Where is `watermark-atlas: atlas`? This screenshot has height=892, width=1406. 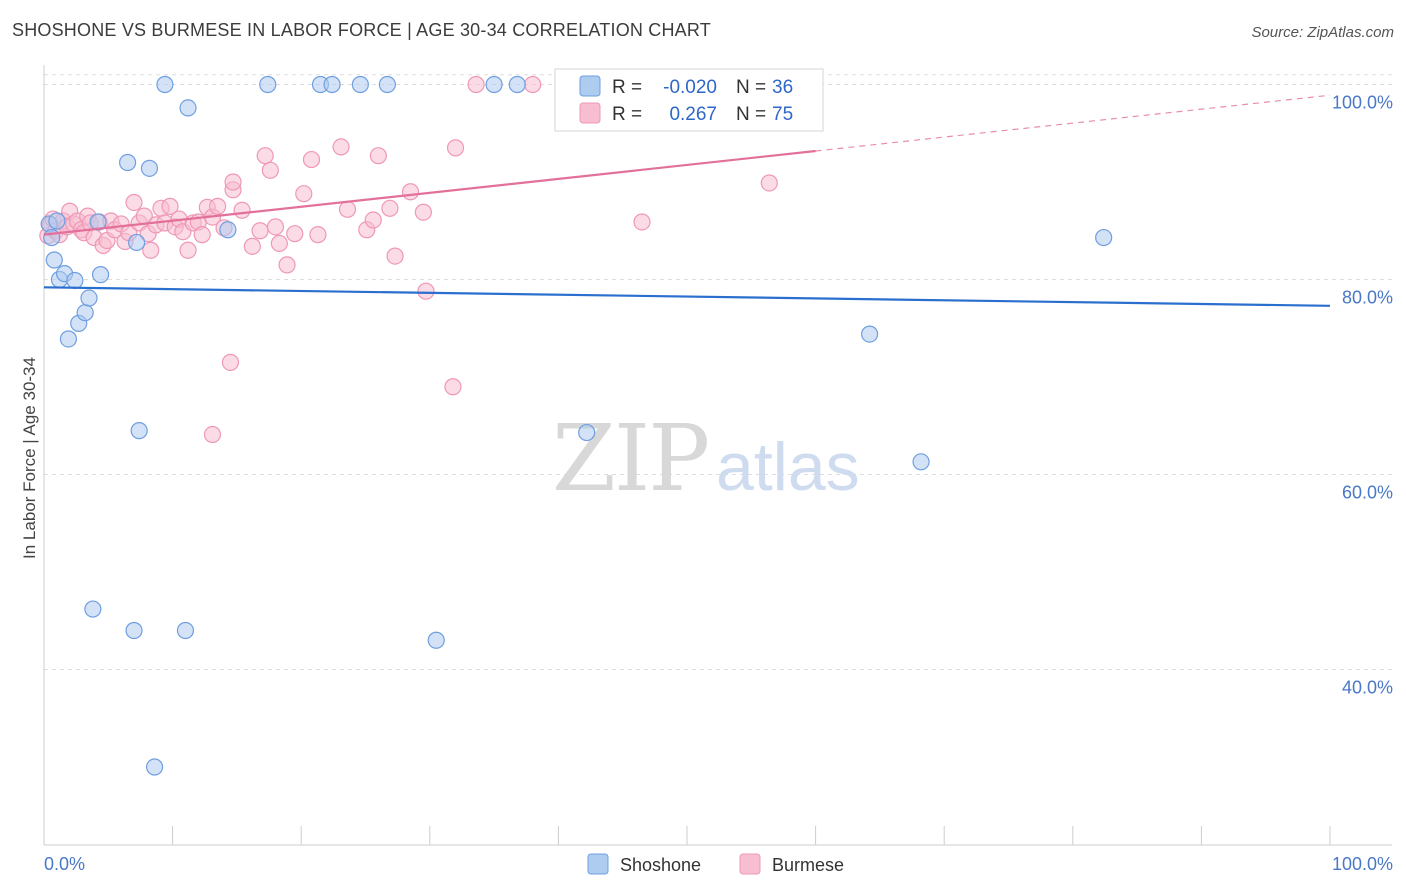 watermark-atlas: atlas is located at coordinates (788, 467).